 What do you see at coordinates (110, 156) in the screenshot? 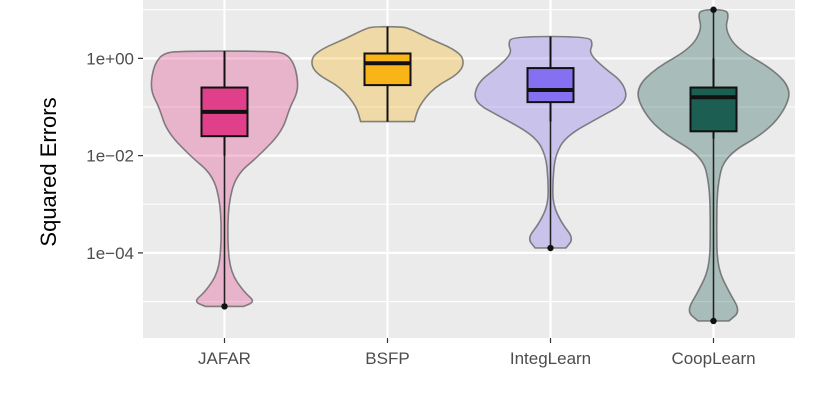
I see `y-tick-label: 1e−02` at bounding box center [110, 156].